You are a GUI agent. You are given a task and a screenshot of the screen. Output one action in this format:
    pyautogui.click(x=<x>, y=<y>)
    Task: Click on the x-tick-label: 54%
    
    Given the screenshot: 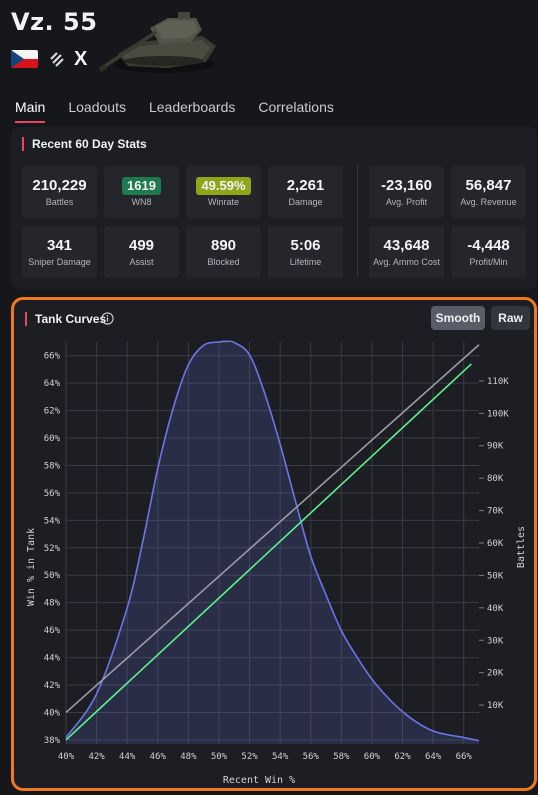 What is the action you would take?
    pyautogui.click(x=280, y=757)
    